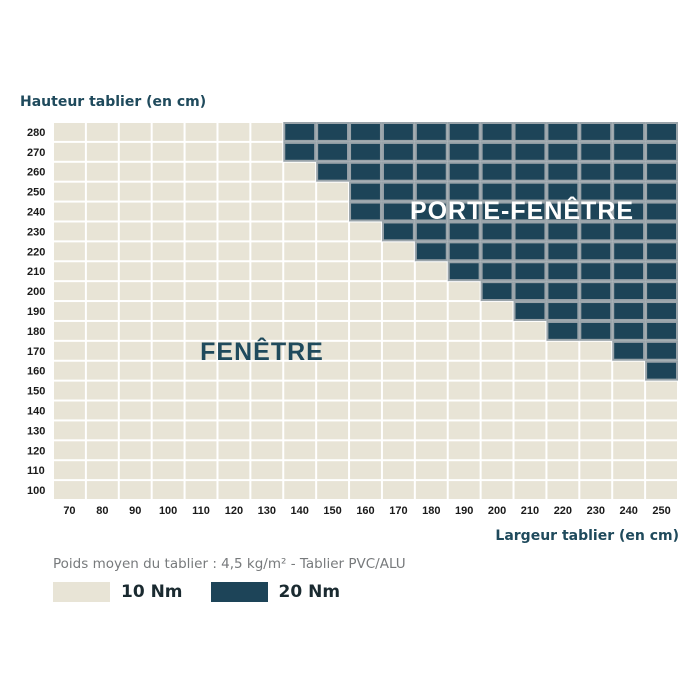  What do you see at coordinates (431, 171) in the screenshot?
I see `cell-fill-180x260` at bounding box center [431, 171].